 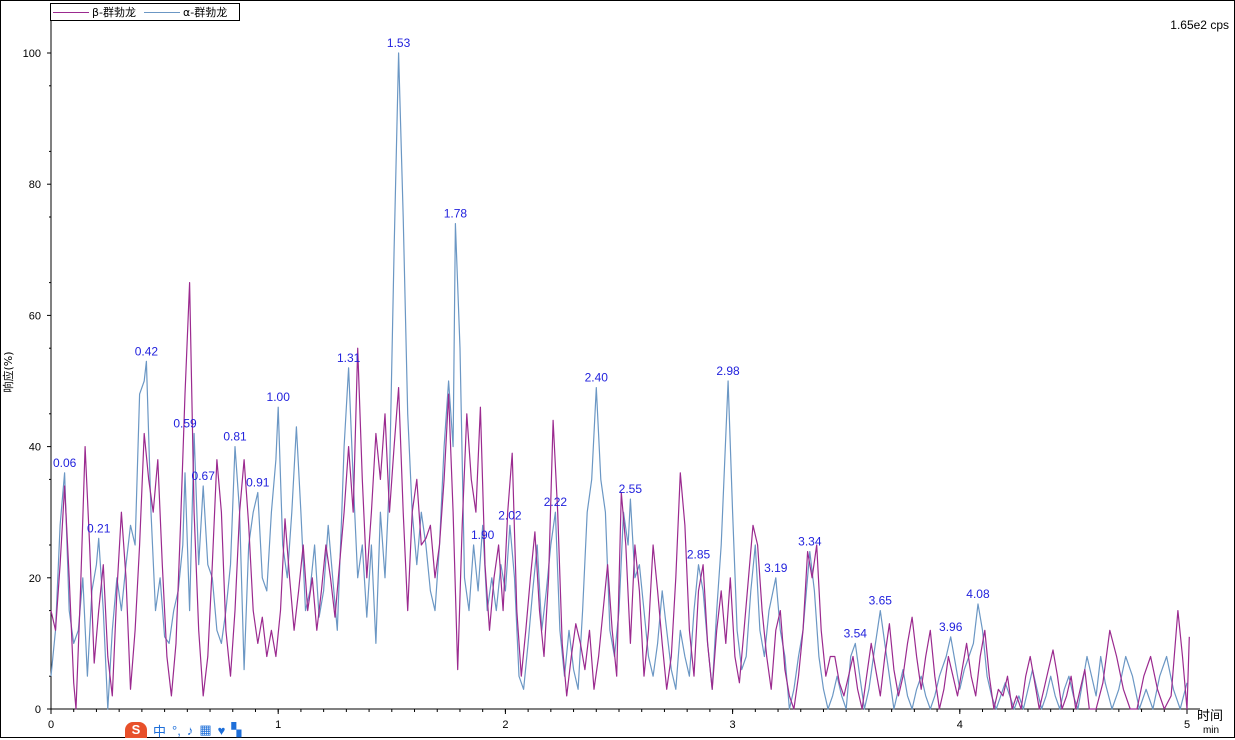 I want to click on legend: β-群勃龙 α-群勃龙, so click(x=145, y=12).